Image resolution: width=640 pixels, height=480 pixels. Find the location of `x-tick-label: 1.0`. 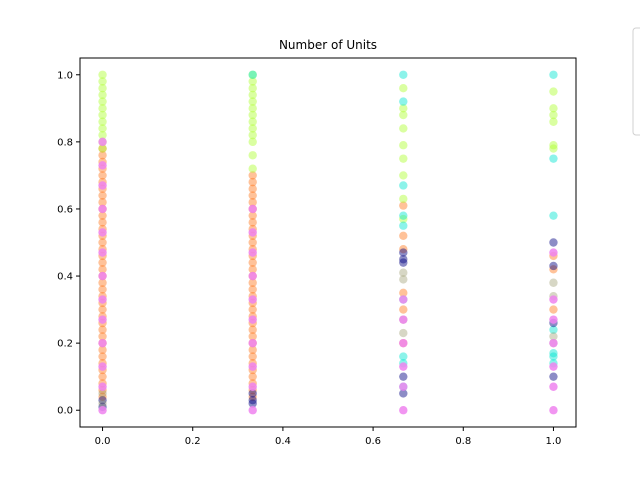

x-tick-label: 1.0 is located at coordinates (554, 441).